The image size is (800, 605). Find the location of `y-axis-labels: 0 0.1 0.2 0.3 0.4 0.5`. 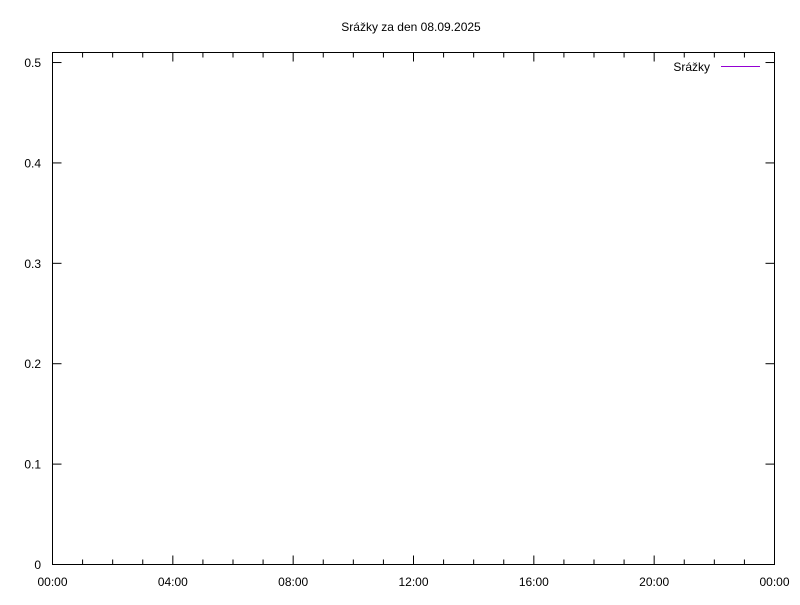

y-axis-labels: 0 0.1 0.2 0.3 0.4 0.5 is located at coordinates (32, 314).